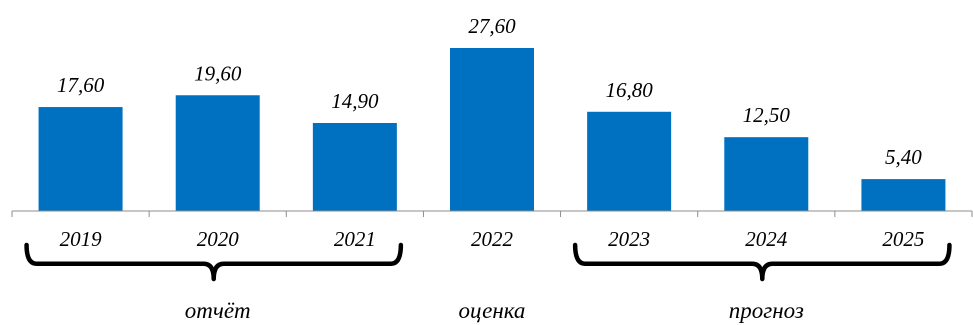 The height and width of the screenshot is (325, 973). Describe the element at coordinates (630, 90) in the screenshot. I see `data-label-2023: 16,80` at that location.